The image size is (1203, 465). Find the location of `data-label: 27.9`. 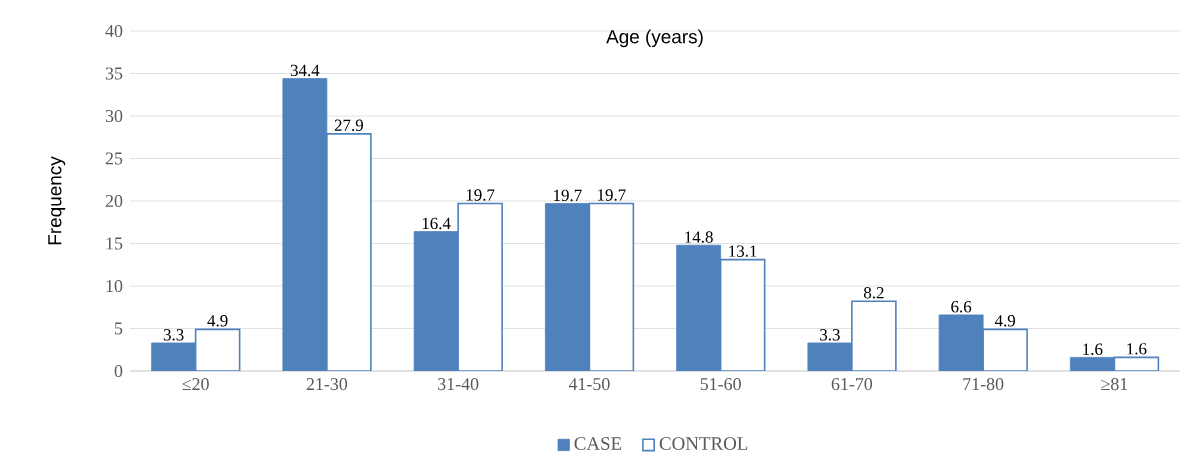

data-label: 27.9 is located at coordinates (349, 125).